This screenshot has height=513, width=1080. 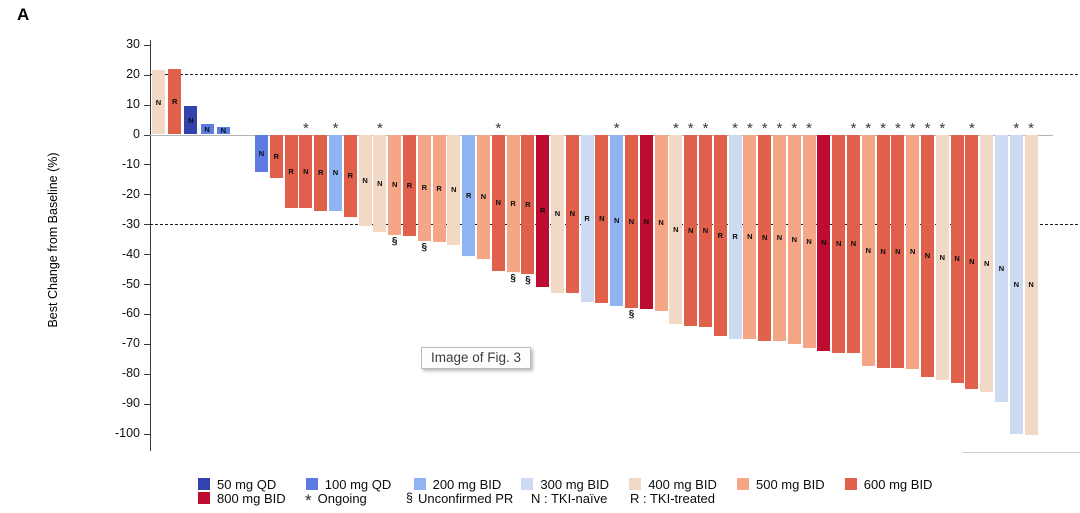 What do you see at coordinates (672, 498) in the screenshot?
I see `legend-item: R : TKI-treated` at bounding box center [672, 498].